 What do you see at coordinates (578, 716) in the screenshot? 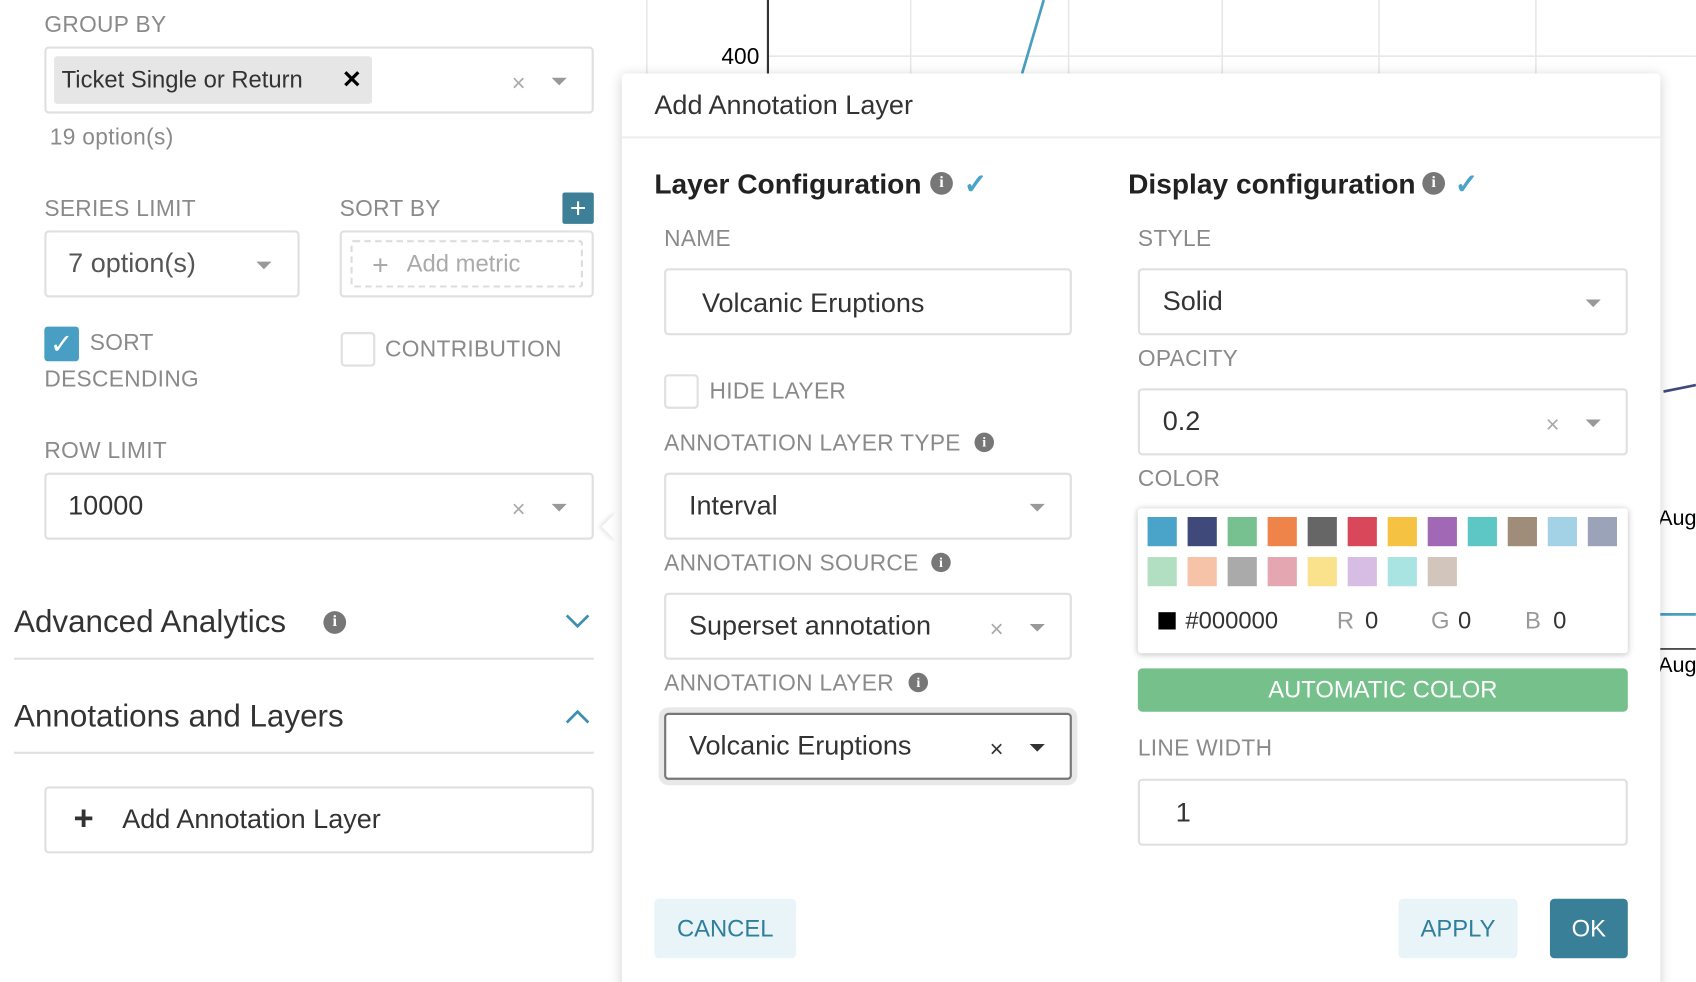
I see `chevron-up` at bounding box center [578, 716].